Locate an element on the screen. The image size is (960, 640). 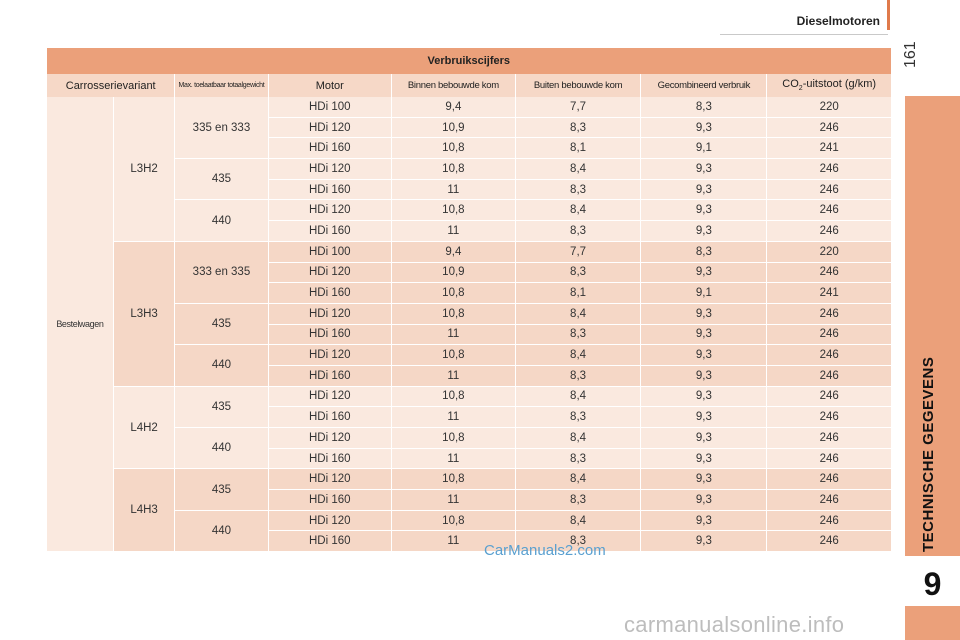
cell-co2: 220 is located at coordinates (828, 252).